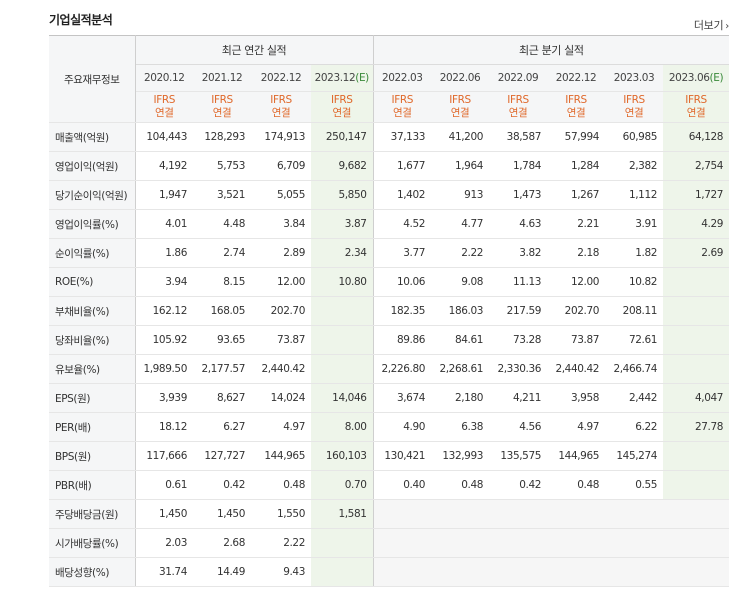 This screenshot has height=601, width=755. Describe the element at coordinates (342, 282) in the screenshot. I see `table-cell: 10.80` at that location.